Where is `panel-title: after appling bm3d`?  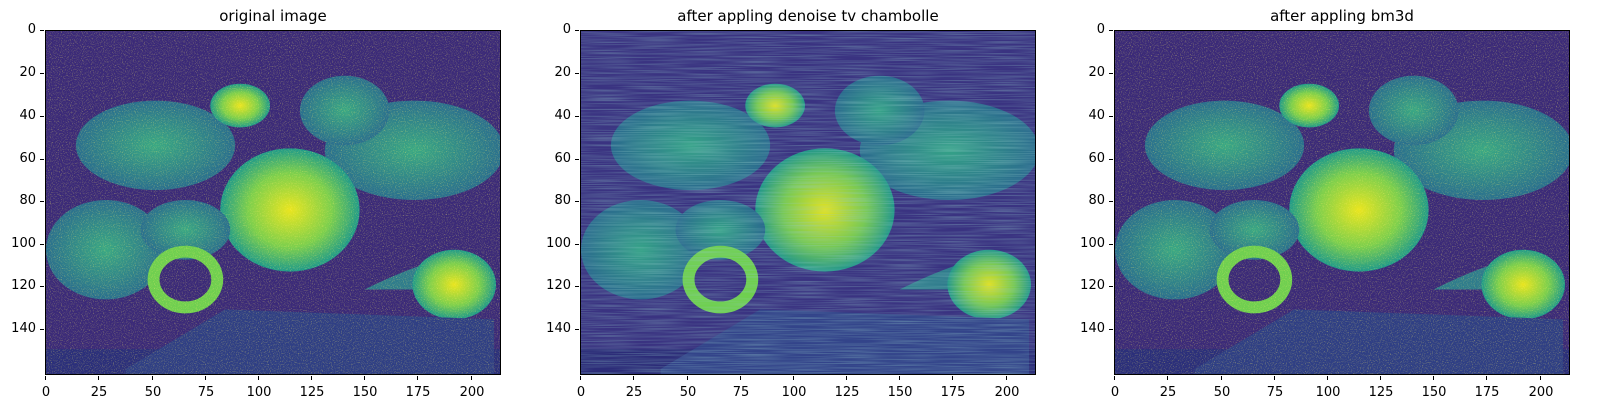 panel-title: after appling bm3d is located at coordinates (1342, 16).